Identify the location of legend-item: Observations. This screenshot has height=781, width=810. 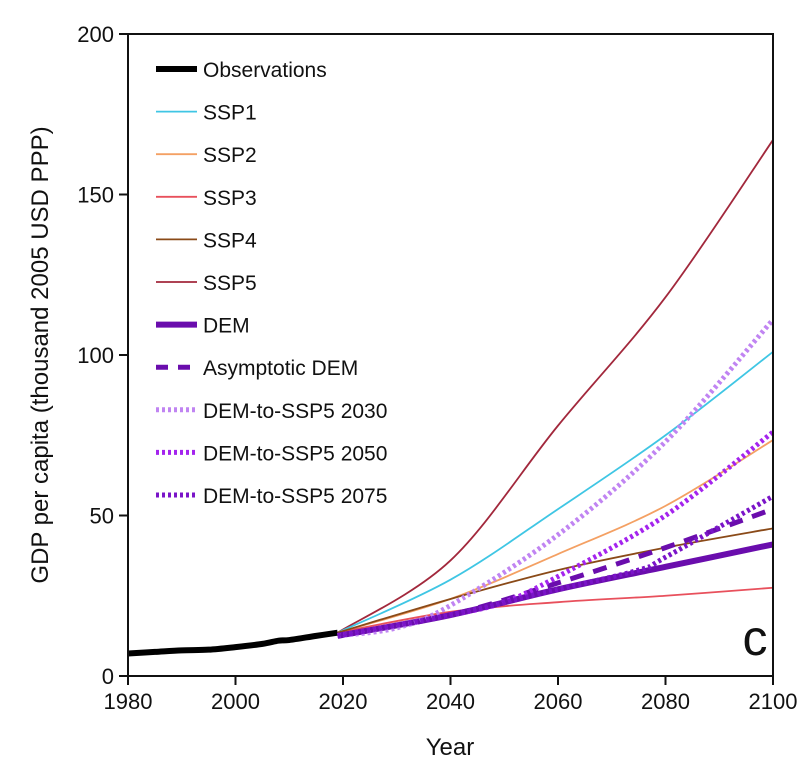
(241, 70).